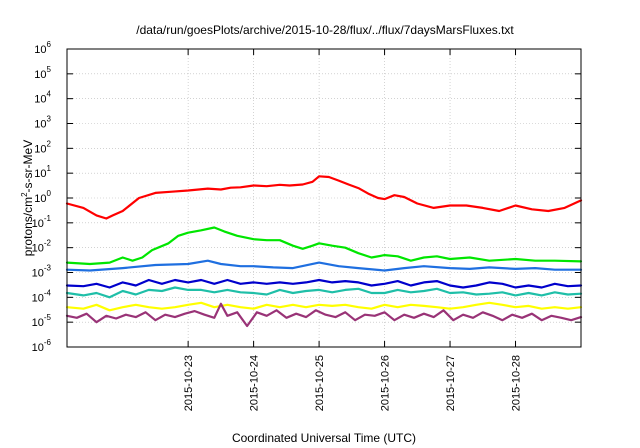 The width and height of the screenshot is (640, 448). I want to click on x-tick-label: 2015-10-23, so click(189, 383).